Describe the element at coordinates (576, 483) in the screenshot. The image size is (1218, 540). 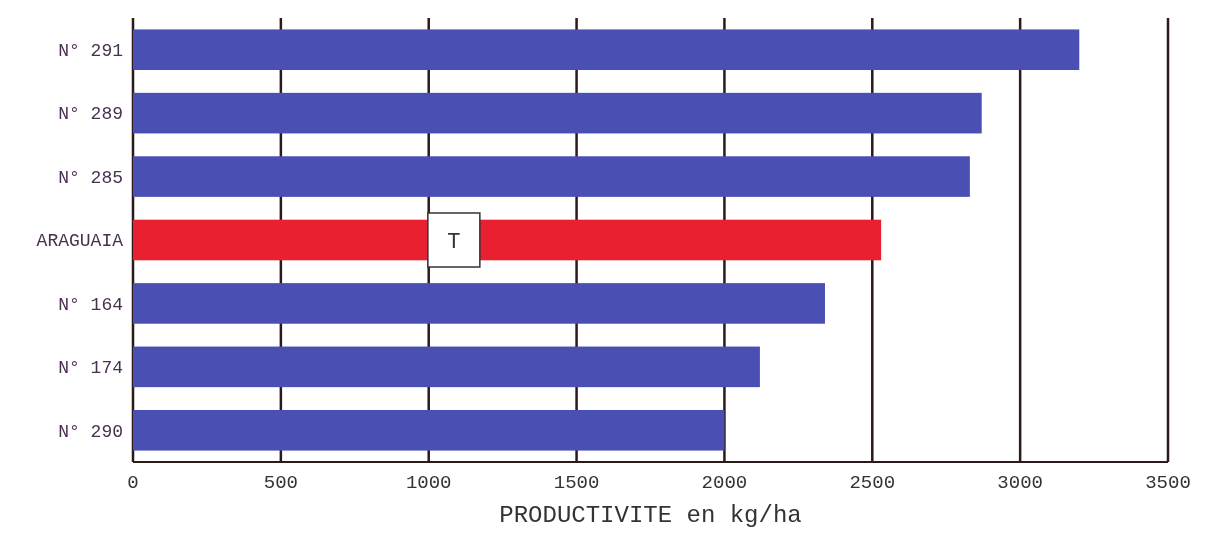
I see `x-tick-label: 1500` at that location.